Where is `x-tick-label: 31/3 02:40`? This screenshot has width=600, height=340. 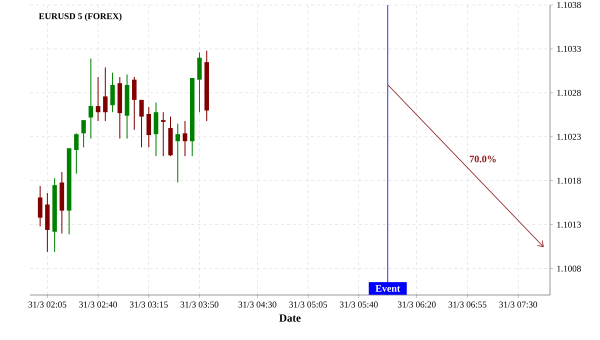
x-tick-label: 31/3 02:40 is located at coordinates (98, 305).